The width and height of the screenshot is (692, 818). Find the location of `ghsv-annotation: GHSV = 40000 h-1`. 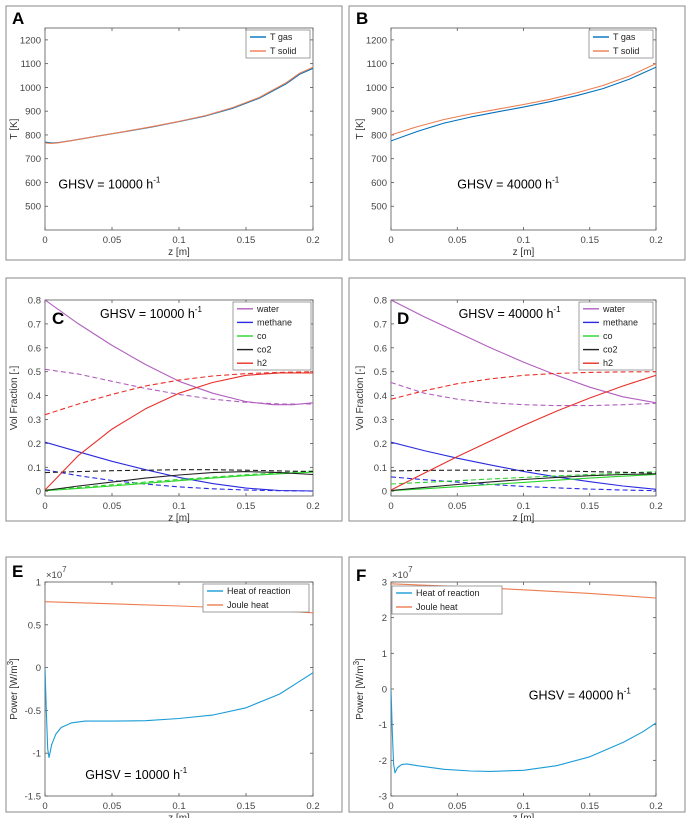

ghsv-annotation: GHSV = 40000 h-1 is located at coordinates (510, 313).